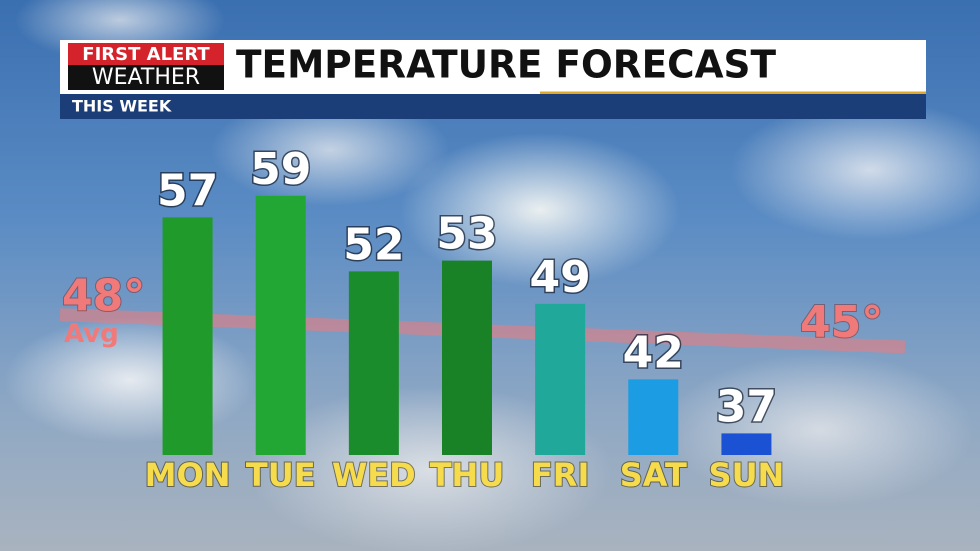 The height and width of the screenshot is (551, 980). I want to click on value-label: 57, so click(187, 190).